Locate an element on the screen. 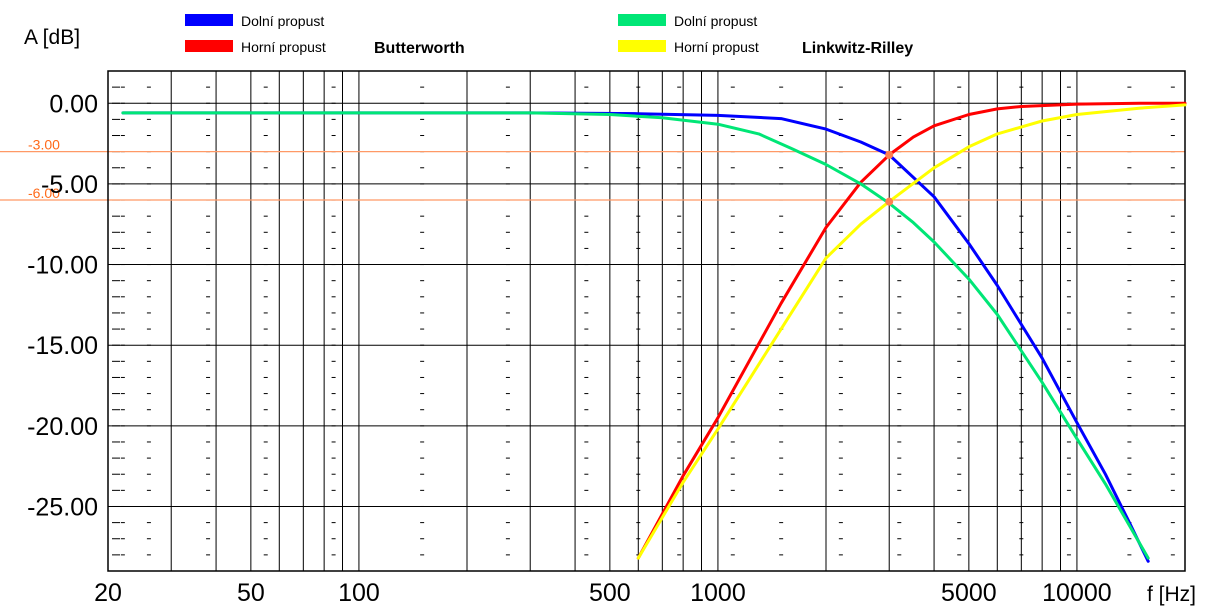 The width and height of the screenshot is (1219, 606). x-tick-label: 50 is located at coordinates (251, 592).